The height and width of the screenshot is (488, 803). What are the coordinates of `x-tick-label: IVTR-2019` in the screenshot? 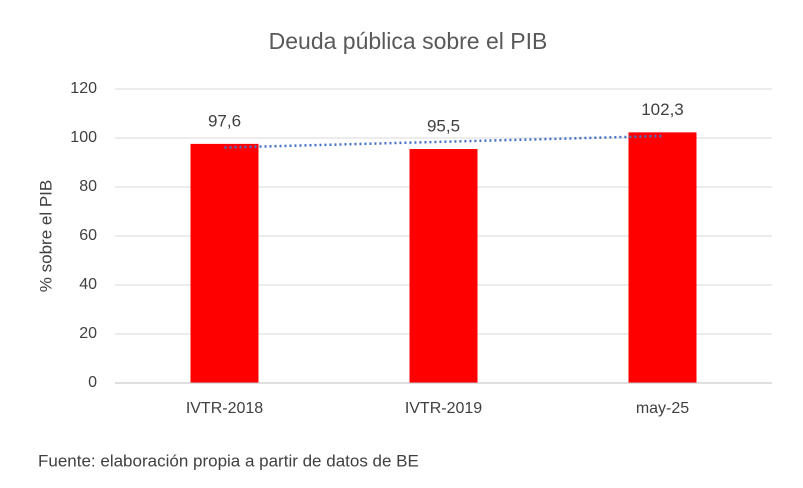 It's located at (443, 408).